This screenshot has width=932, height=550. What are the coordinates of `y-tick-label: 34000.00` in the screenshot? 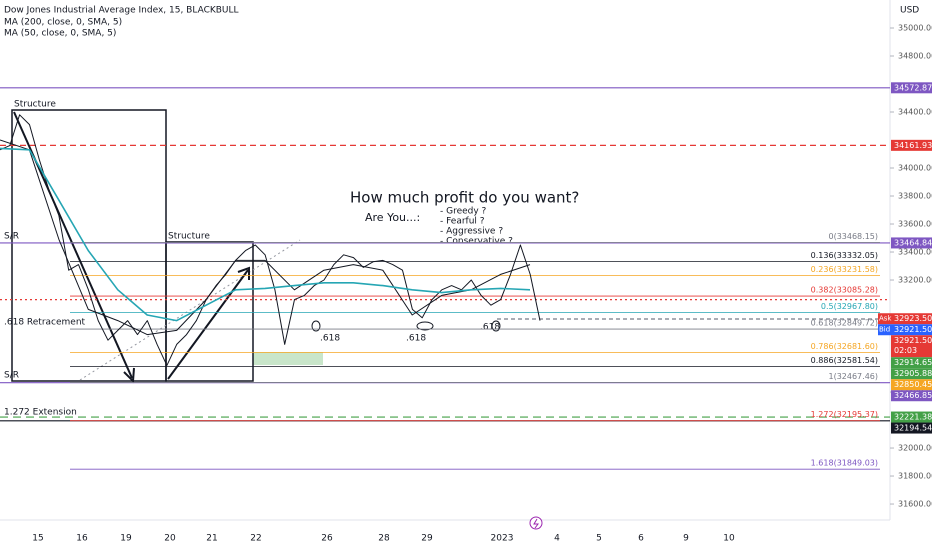 It's located at (915, 168).